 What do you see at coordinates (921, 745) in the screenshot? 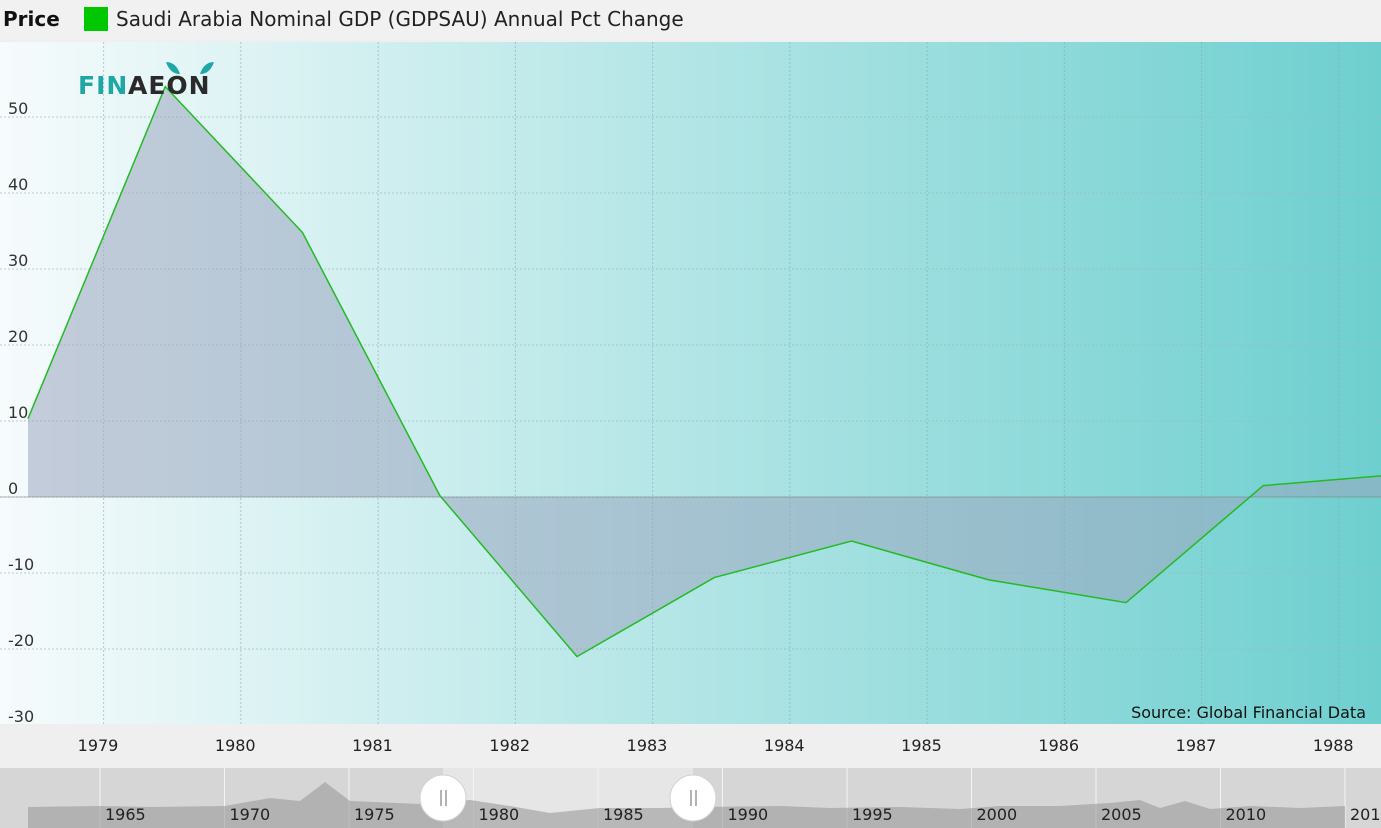
I see `x-tick-label: 1985` at bounding box center [921, 745].